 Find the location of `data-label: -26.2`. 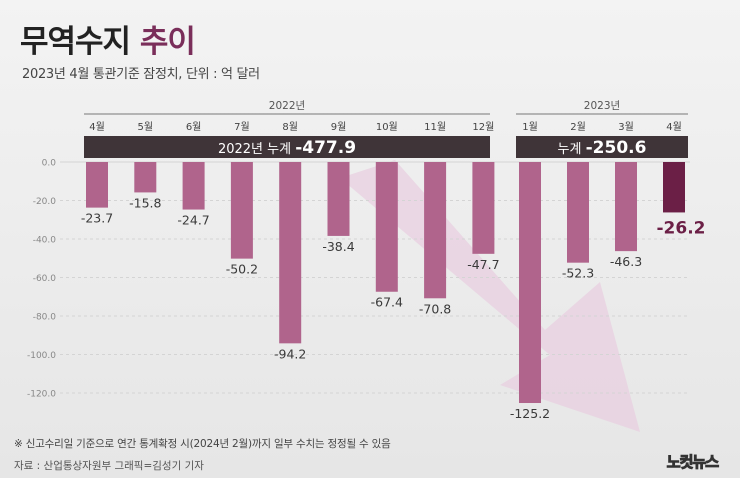

data-label: -26.2 is located at coordinates (681, 228).